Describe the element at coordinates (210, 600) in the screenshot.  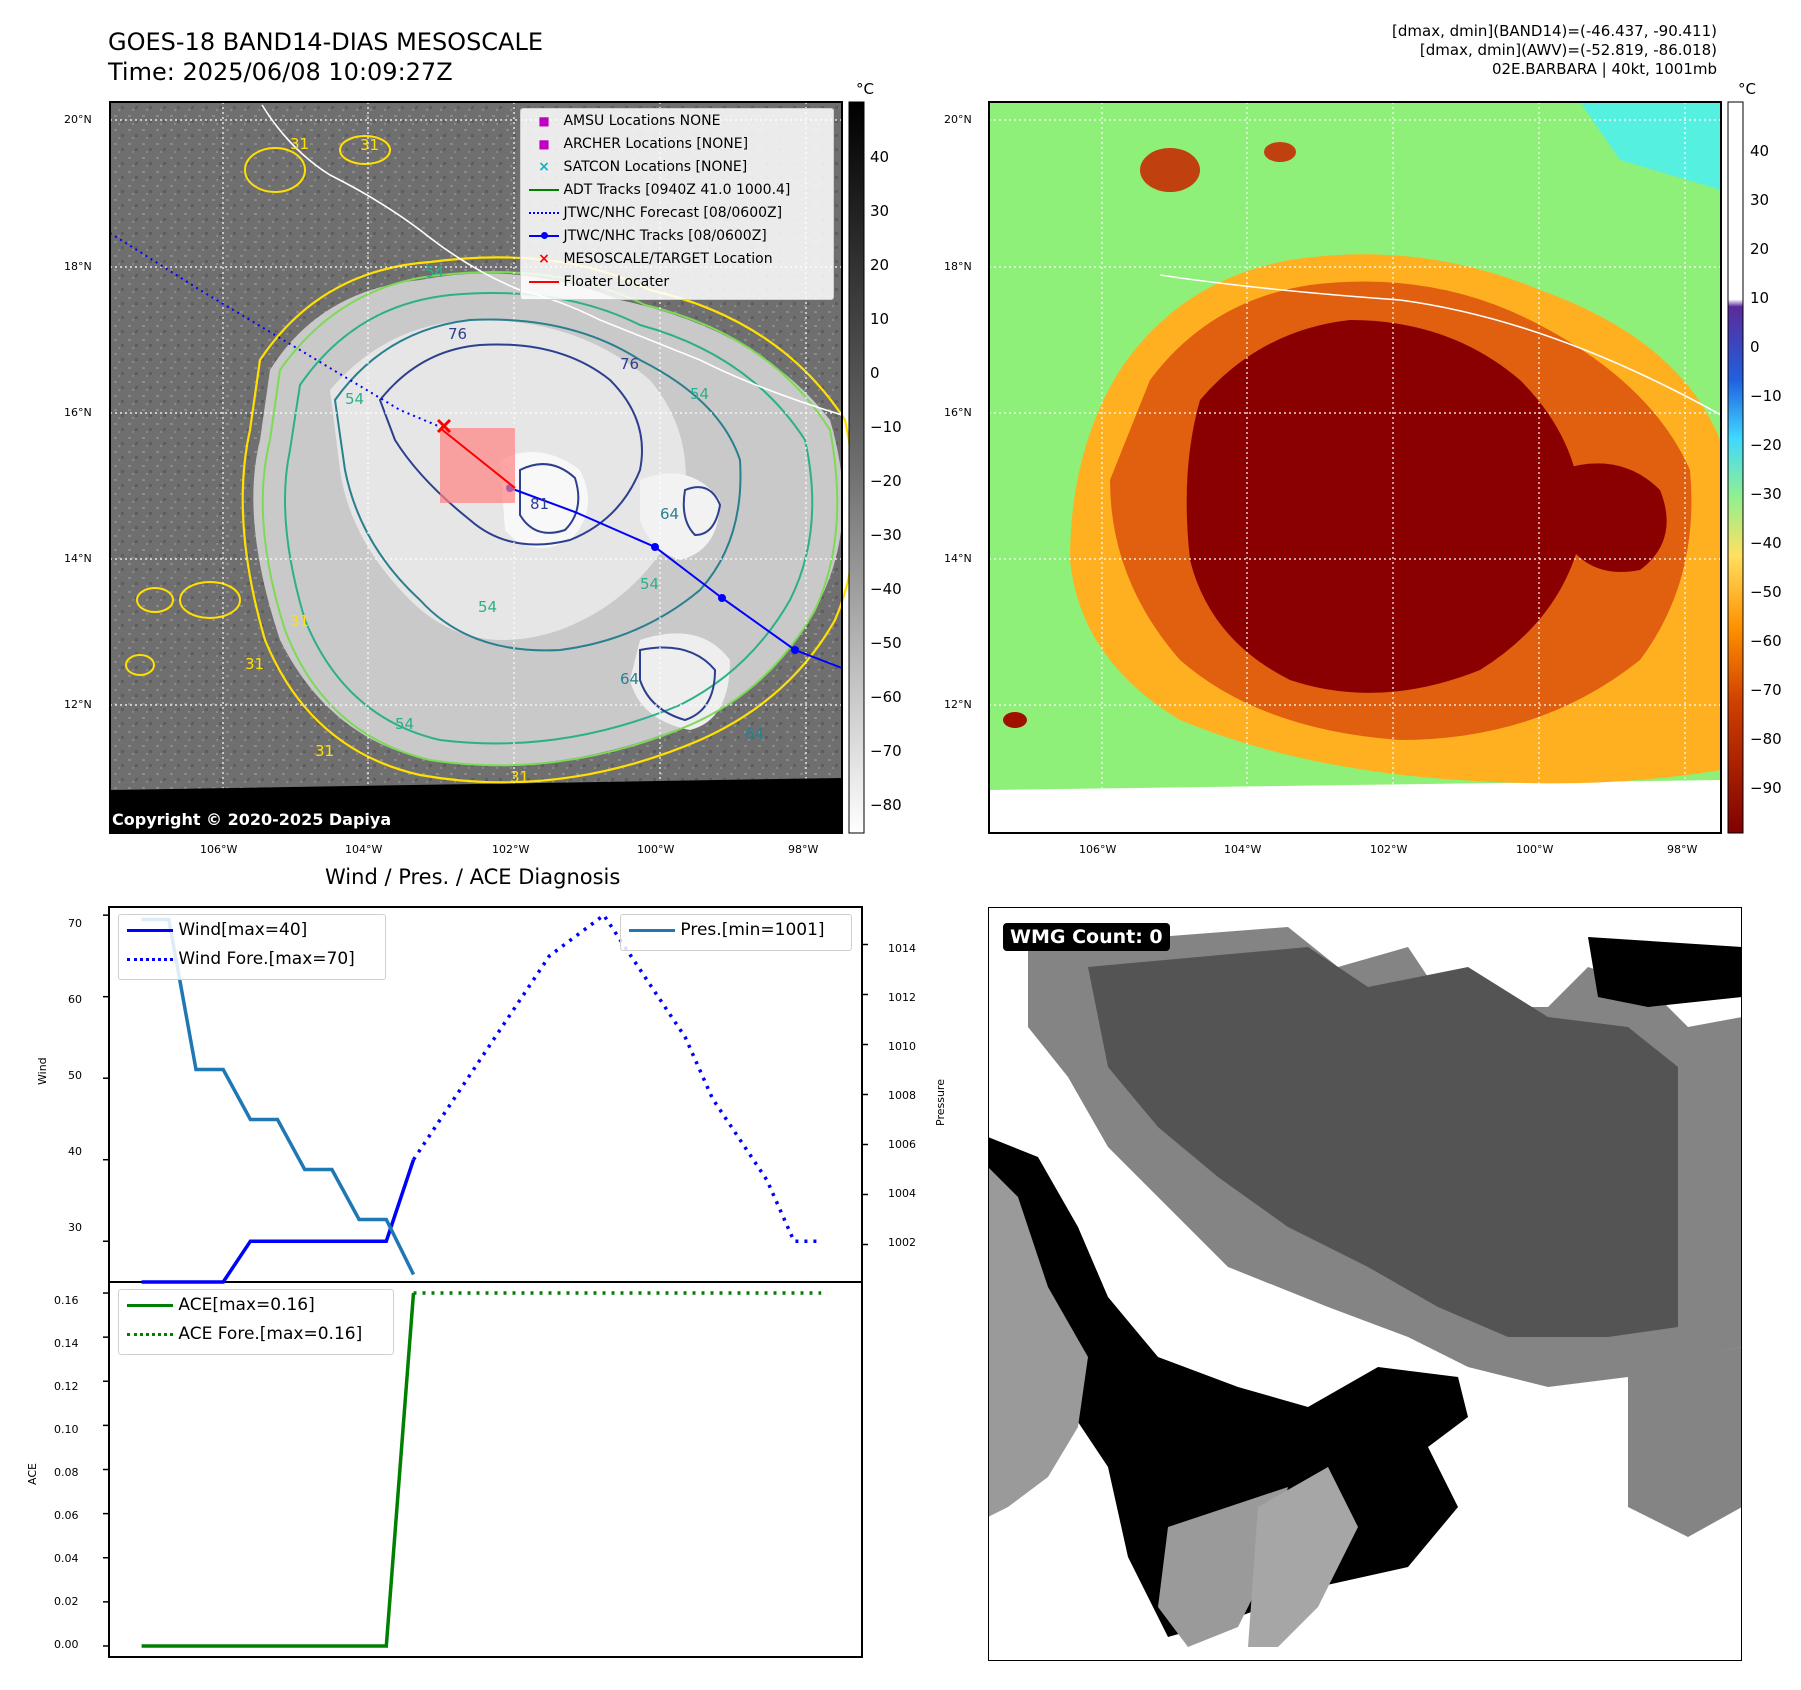
I see `cell-west2` at that location.